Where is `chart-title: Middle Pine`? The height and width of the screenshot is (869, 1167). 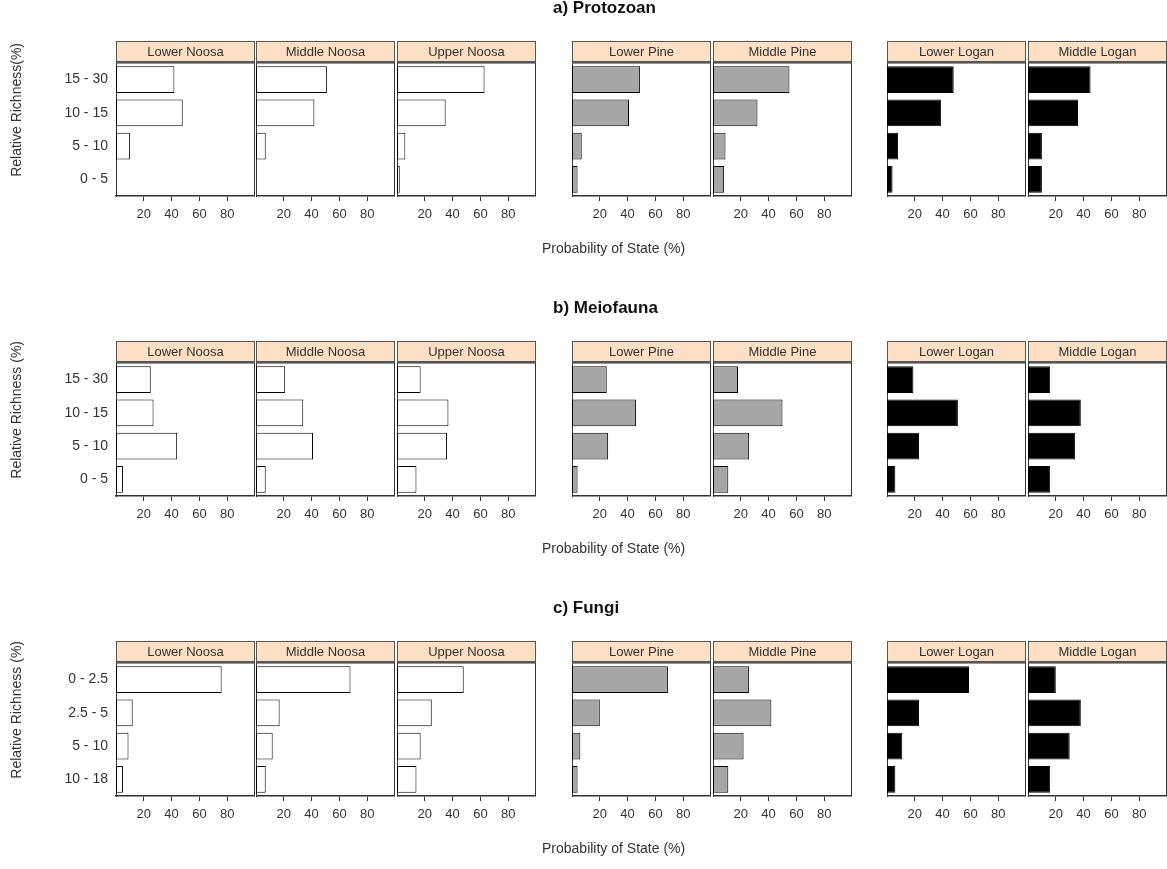
chart-title: Middle Pine is located at coordinates (782, 52).